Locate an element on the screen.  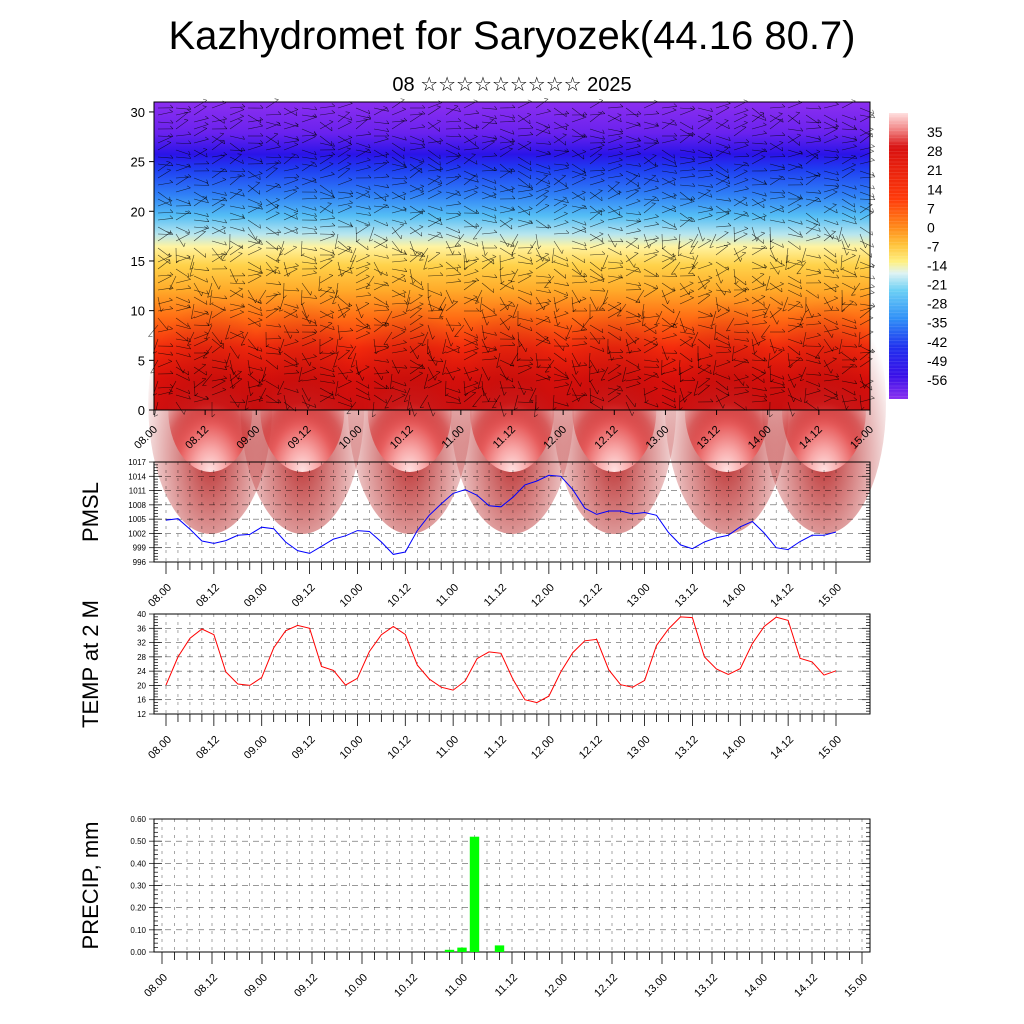
x-tick-label: 12.00 is located at coordinates (543, 748).